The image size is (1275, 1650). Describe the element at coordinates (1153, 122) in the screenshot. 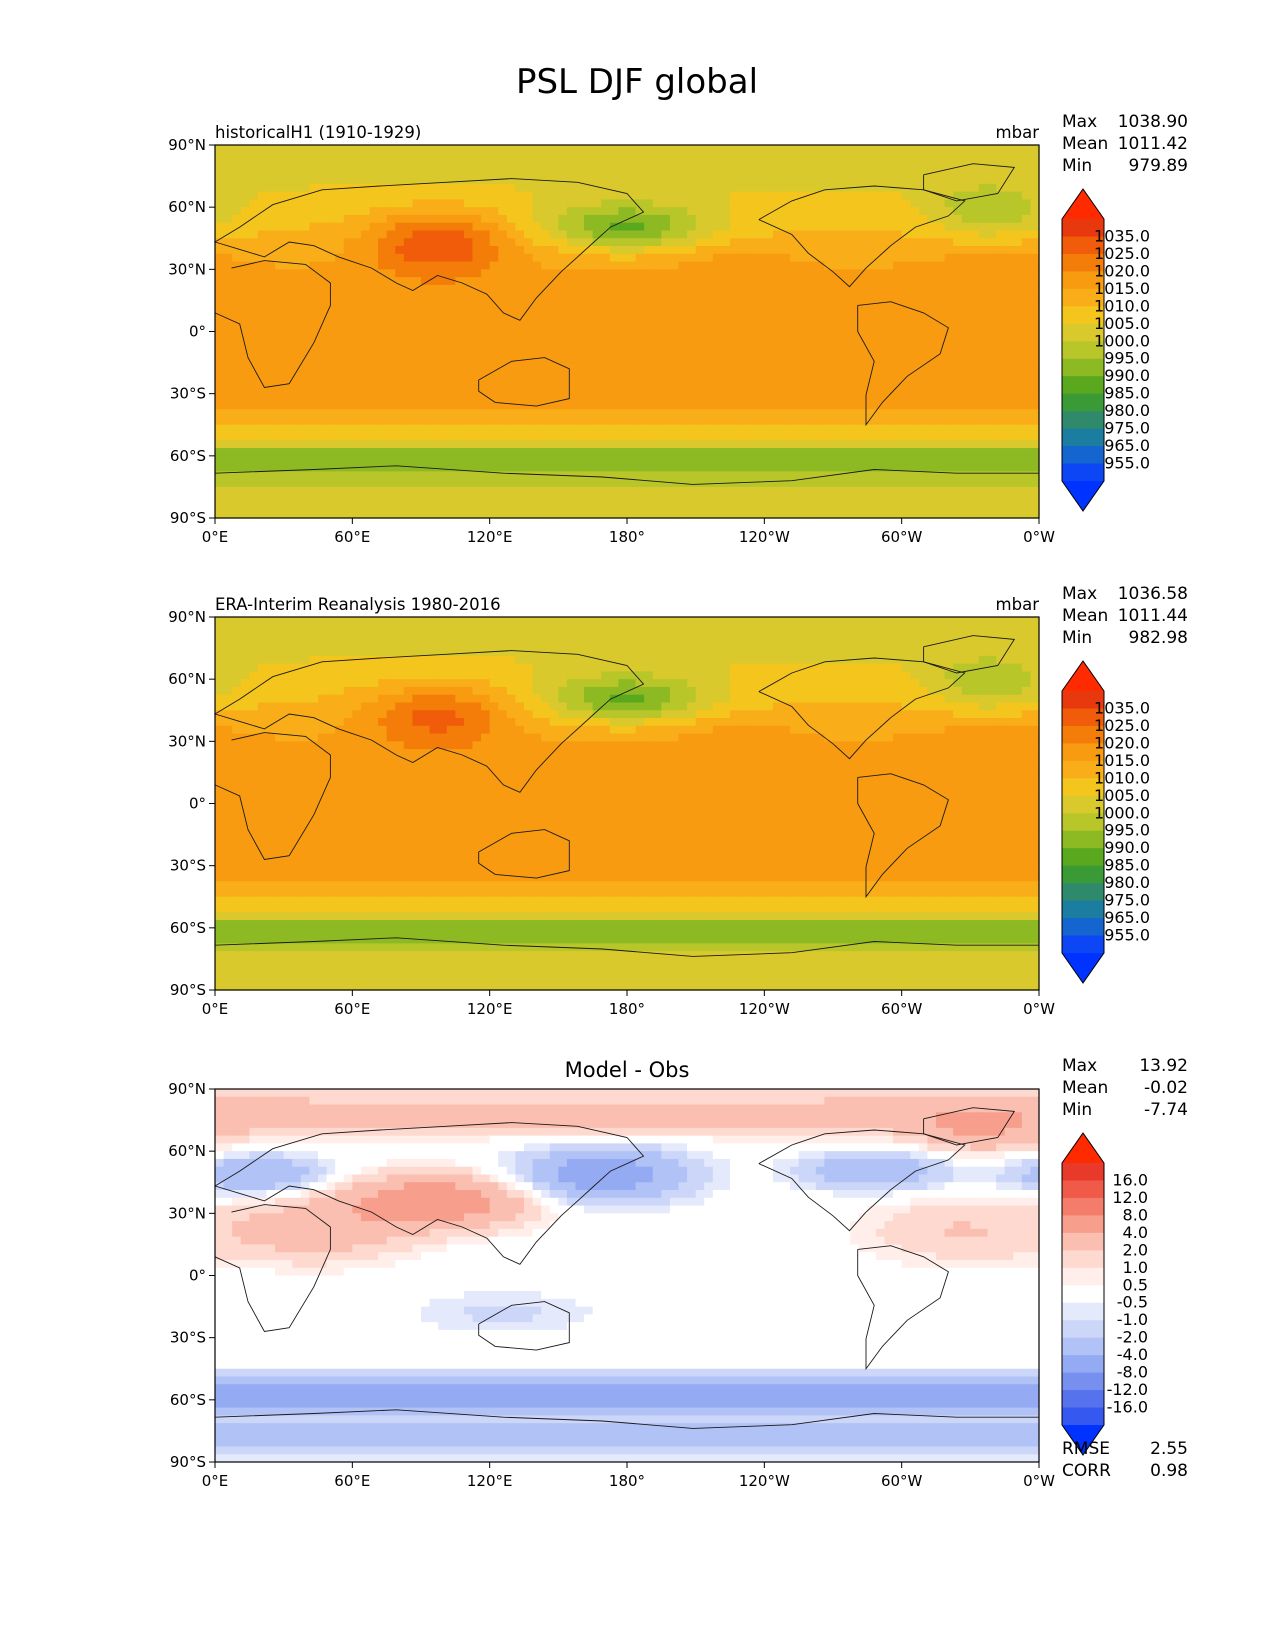

I see `stat-value: 1038.90` at that location.